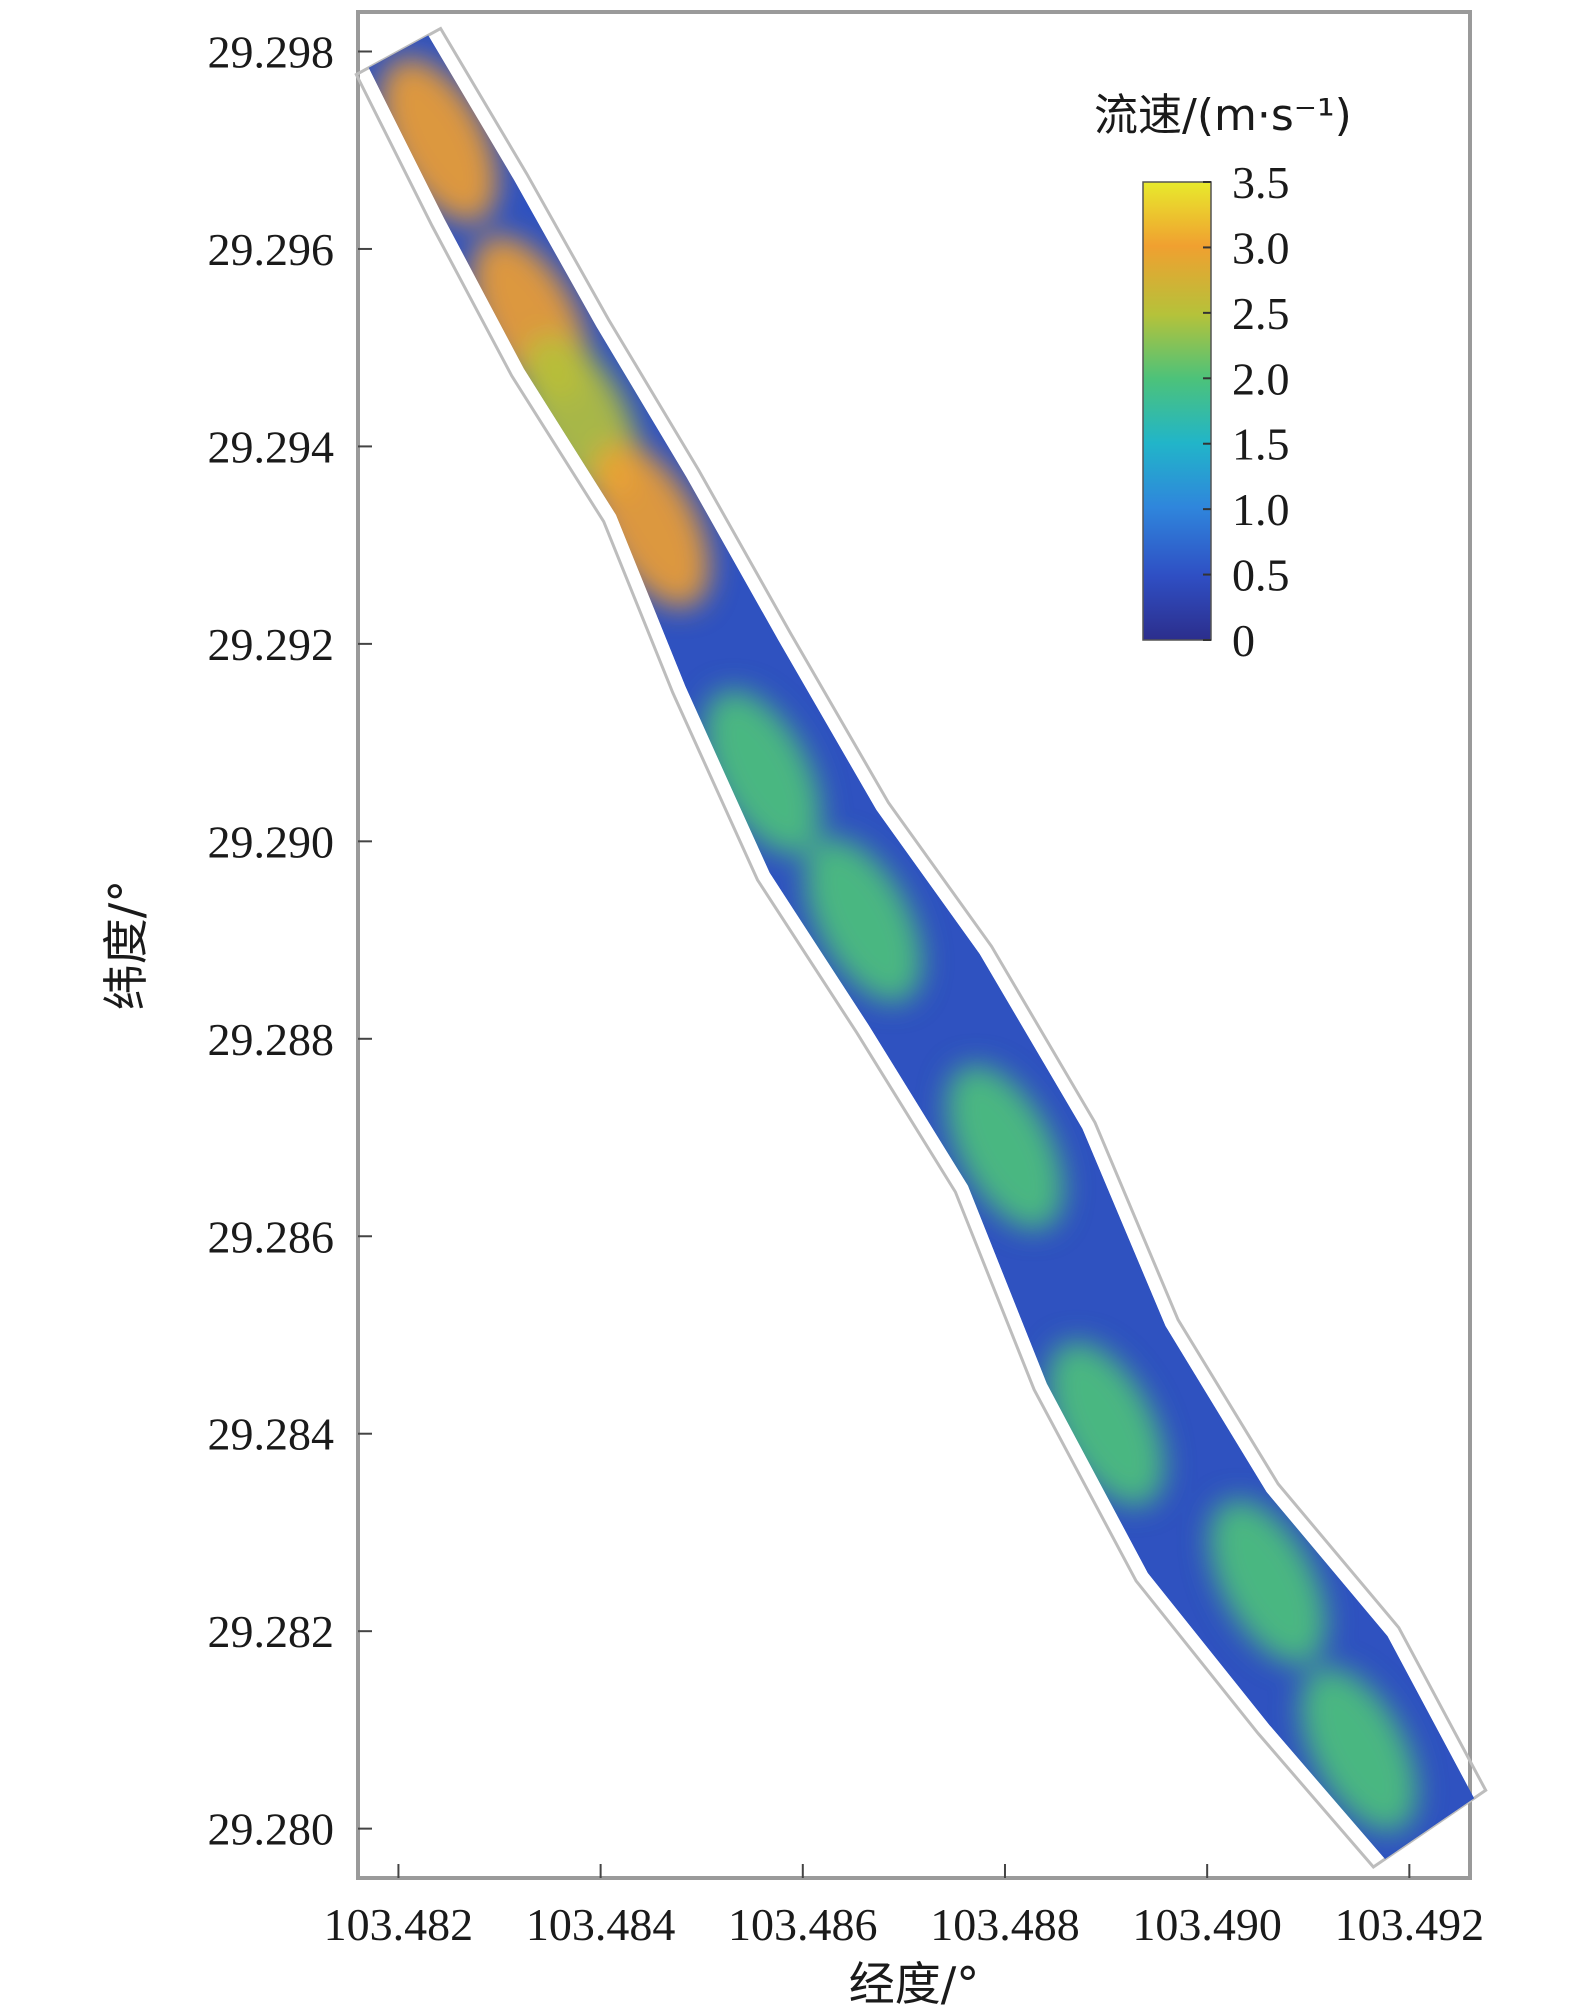 This screenshot has width=1575, height=2016. I want to click on y-axis-label: 纬度/°, so click(126, 945).